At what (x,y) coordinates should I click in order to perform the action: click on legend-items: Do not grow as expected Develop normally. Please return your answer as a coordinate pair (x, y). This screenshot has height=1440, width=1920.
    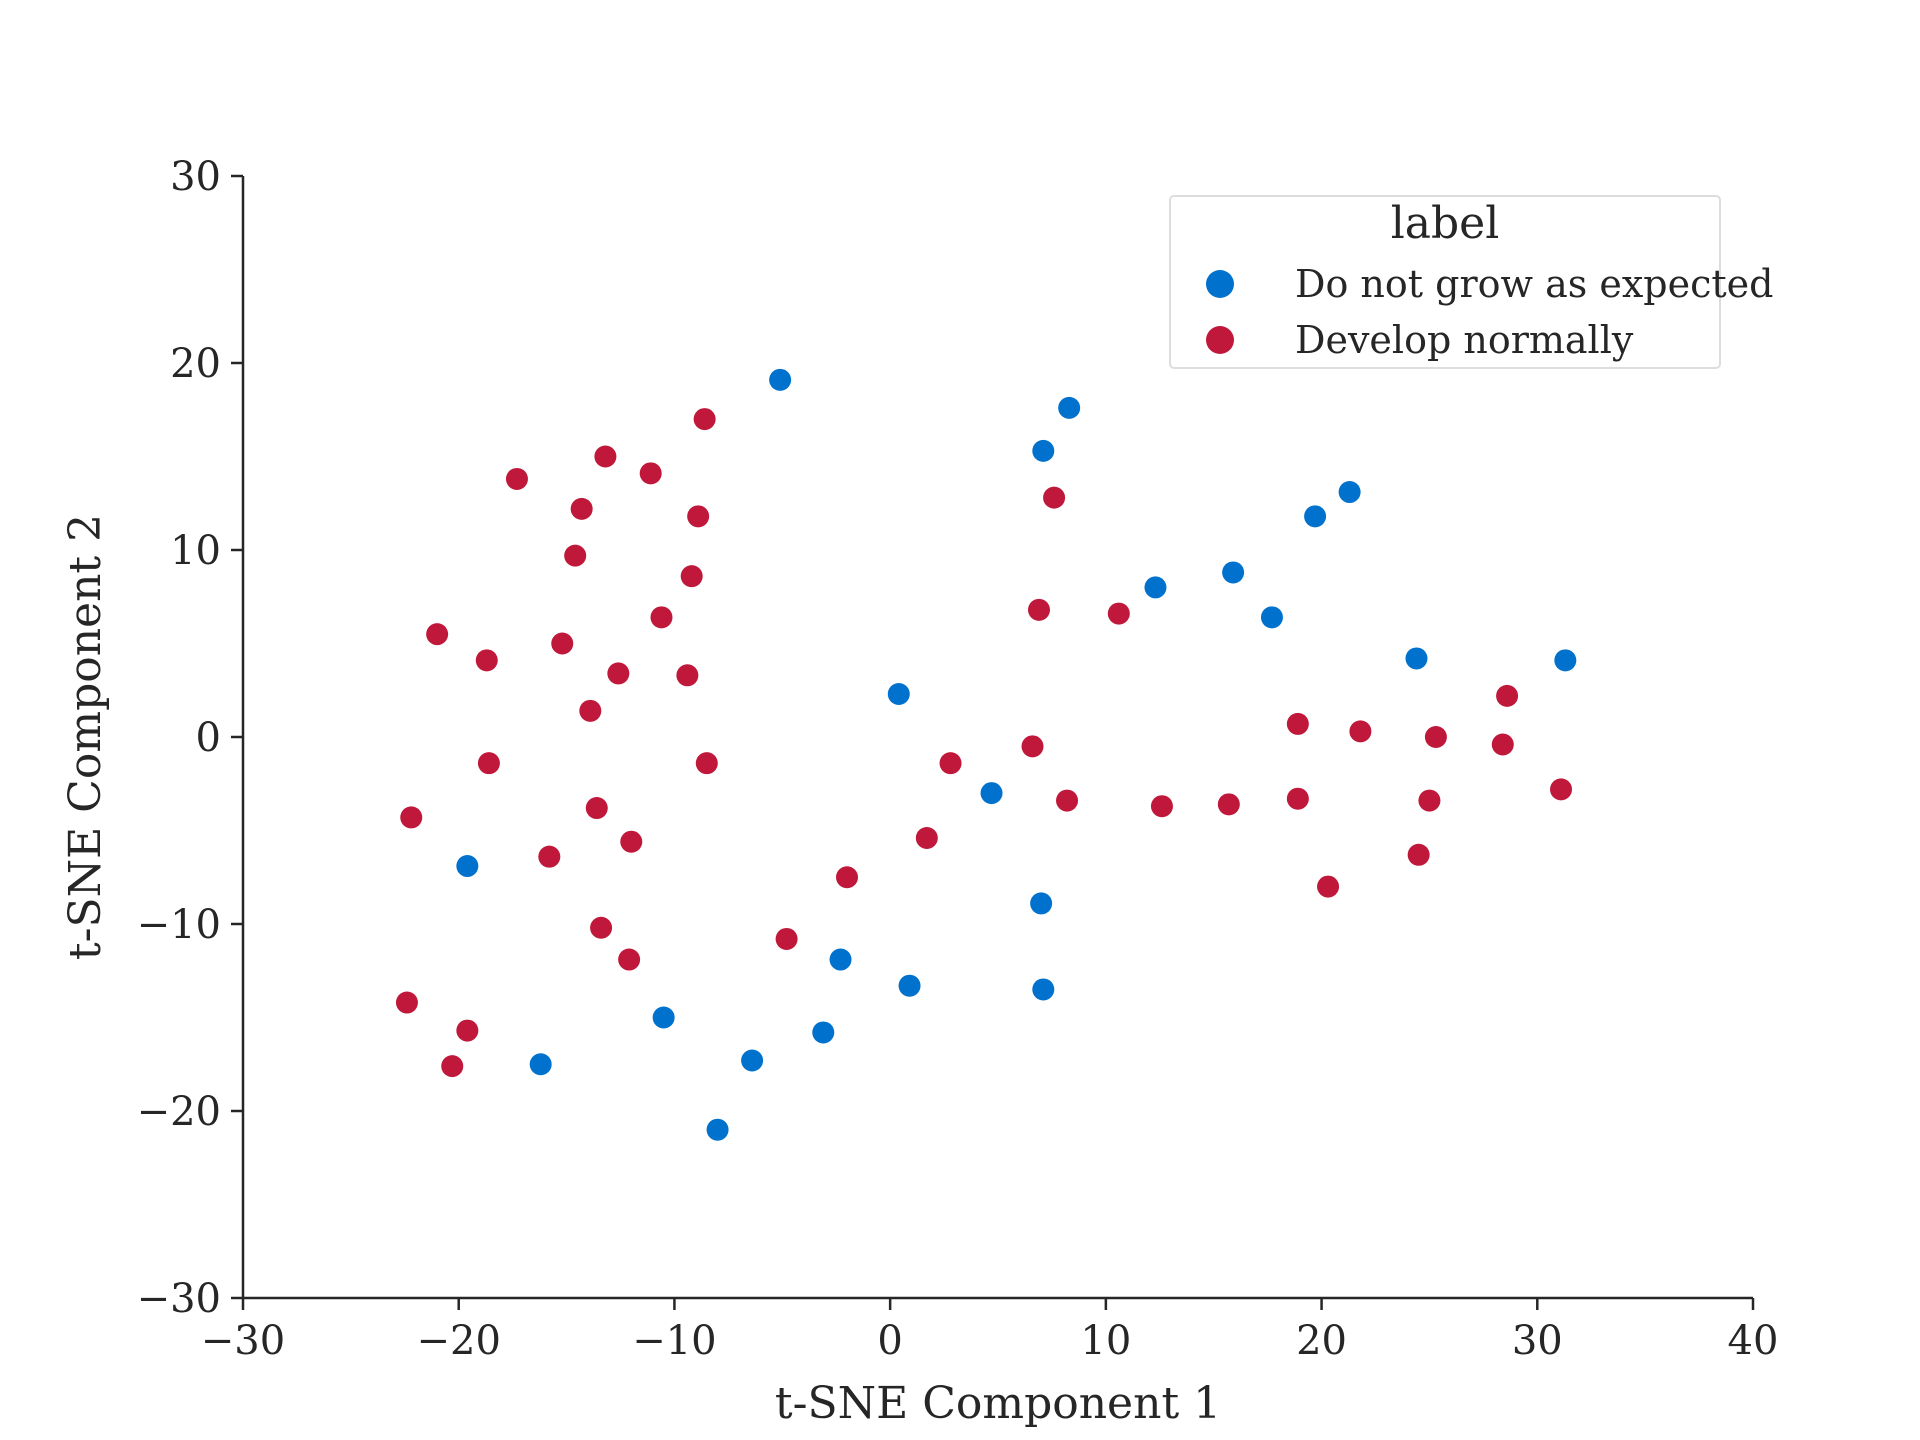
    Looking at the image, I should click on (1489, 312).